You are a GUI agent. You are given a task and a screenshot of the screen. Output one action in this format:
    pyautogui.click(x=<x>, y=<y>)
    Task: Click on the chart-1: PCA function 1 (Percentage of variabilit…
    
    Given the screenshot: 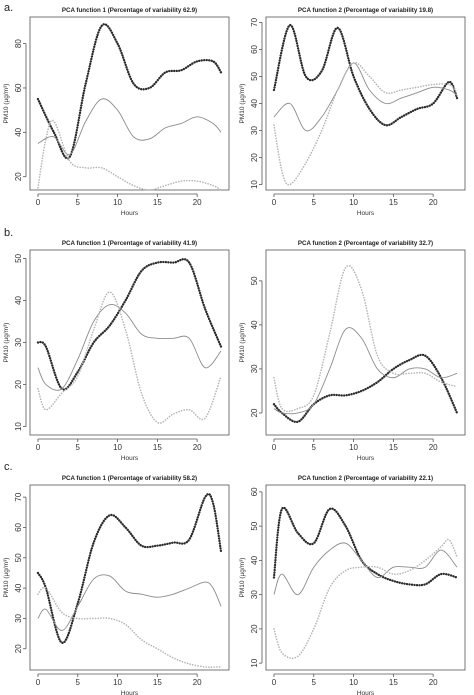 What is the action you would take?
    pyautogui.click(x=116, y=112)
    